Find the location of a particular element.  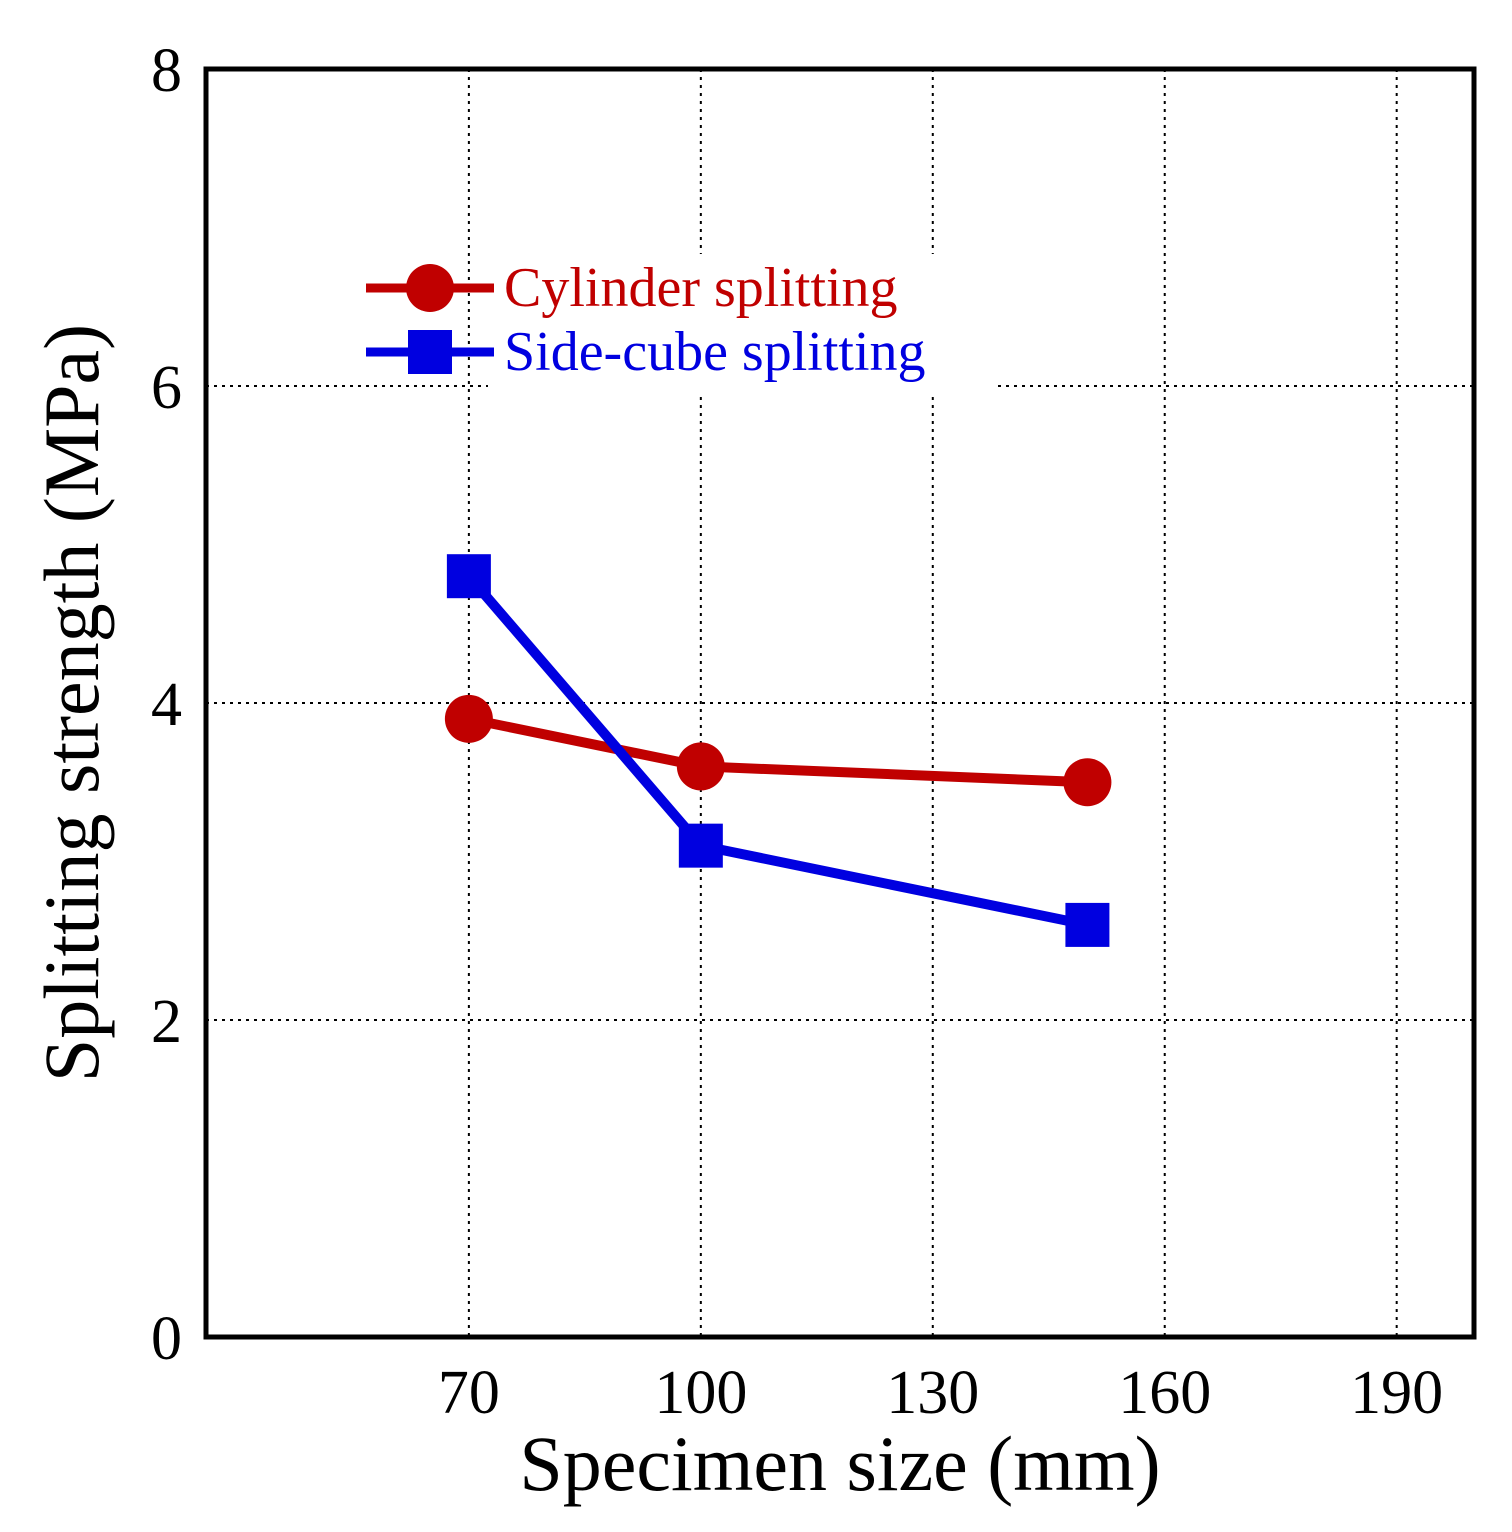

legend-marker-cylinder is located at coordinates (430, 288).